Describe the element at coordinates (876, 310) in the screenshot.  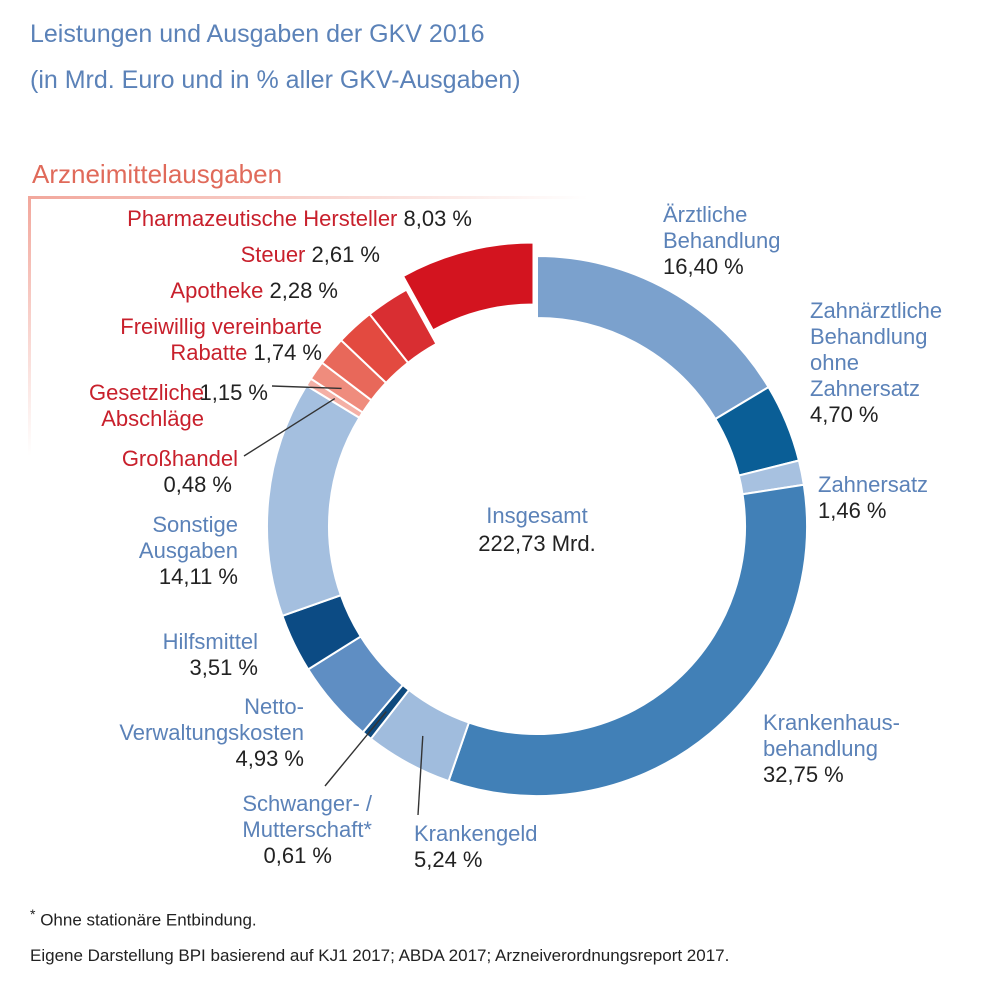
I see `slice-name: Zahnärztliche` at that location.